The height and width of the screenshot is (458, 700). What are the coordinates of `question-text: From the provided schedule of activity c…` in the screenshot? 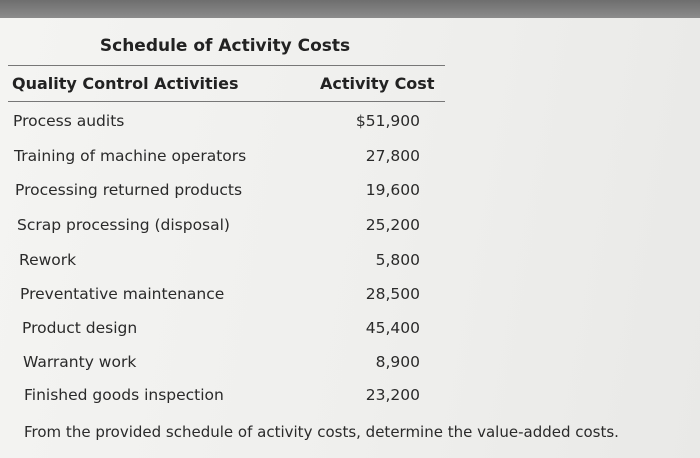 It's located at (321, 432).